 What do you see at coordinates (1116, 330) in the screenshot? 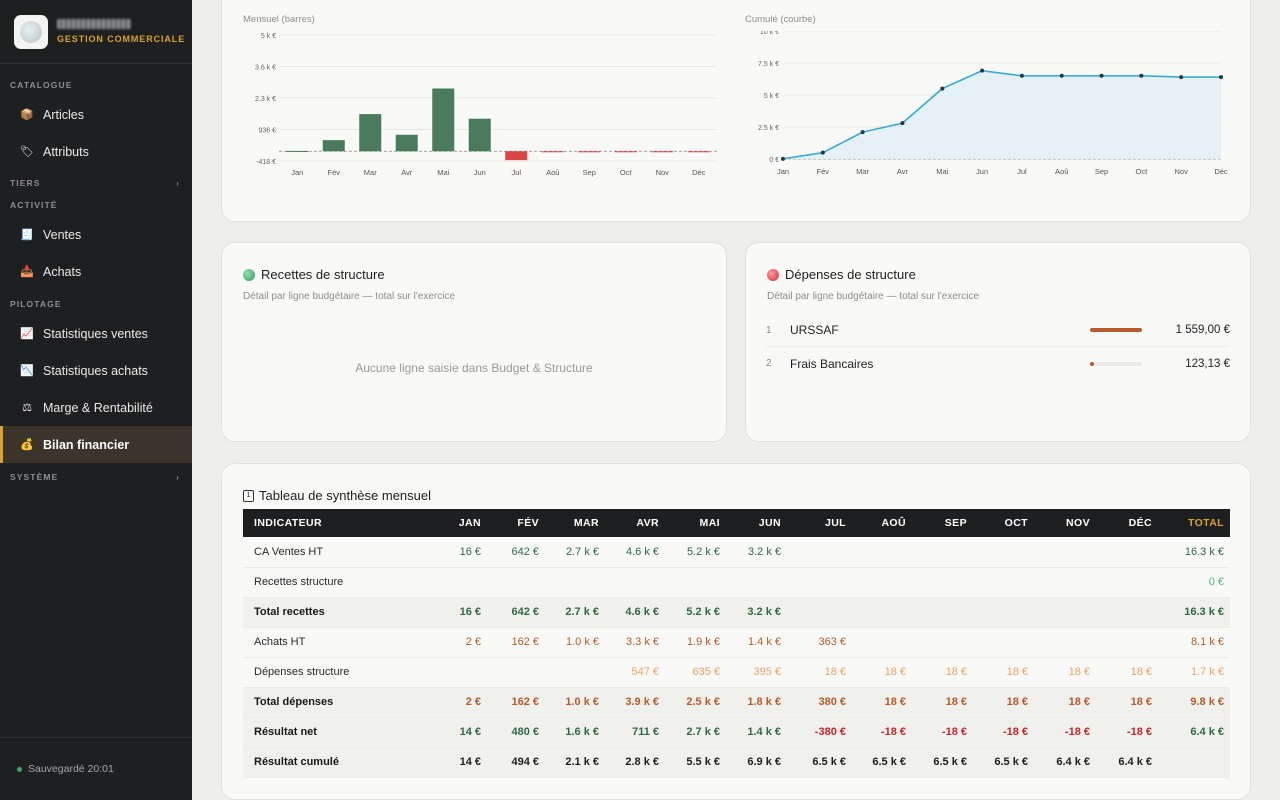
I see `expense-bar` at bounding box center [1116, 330].